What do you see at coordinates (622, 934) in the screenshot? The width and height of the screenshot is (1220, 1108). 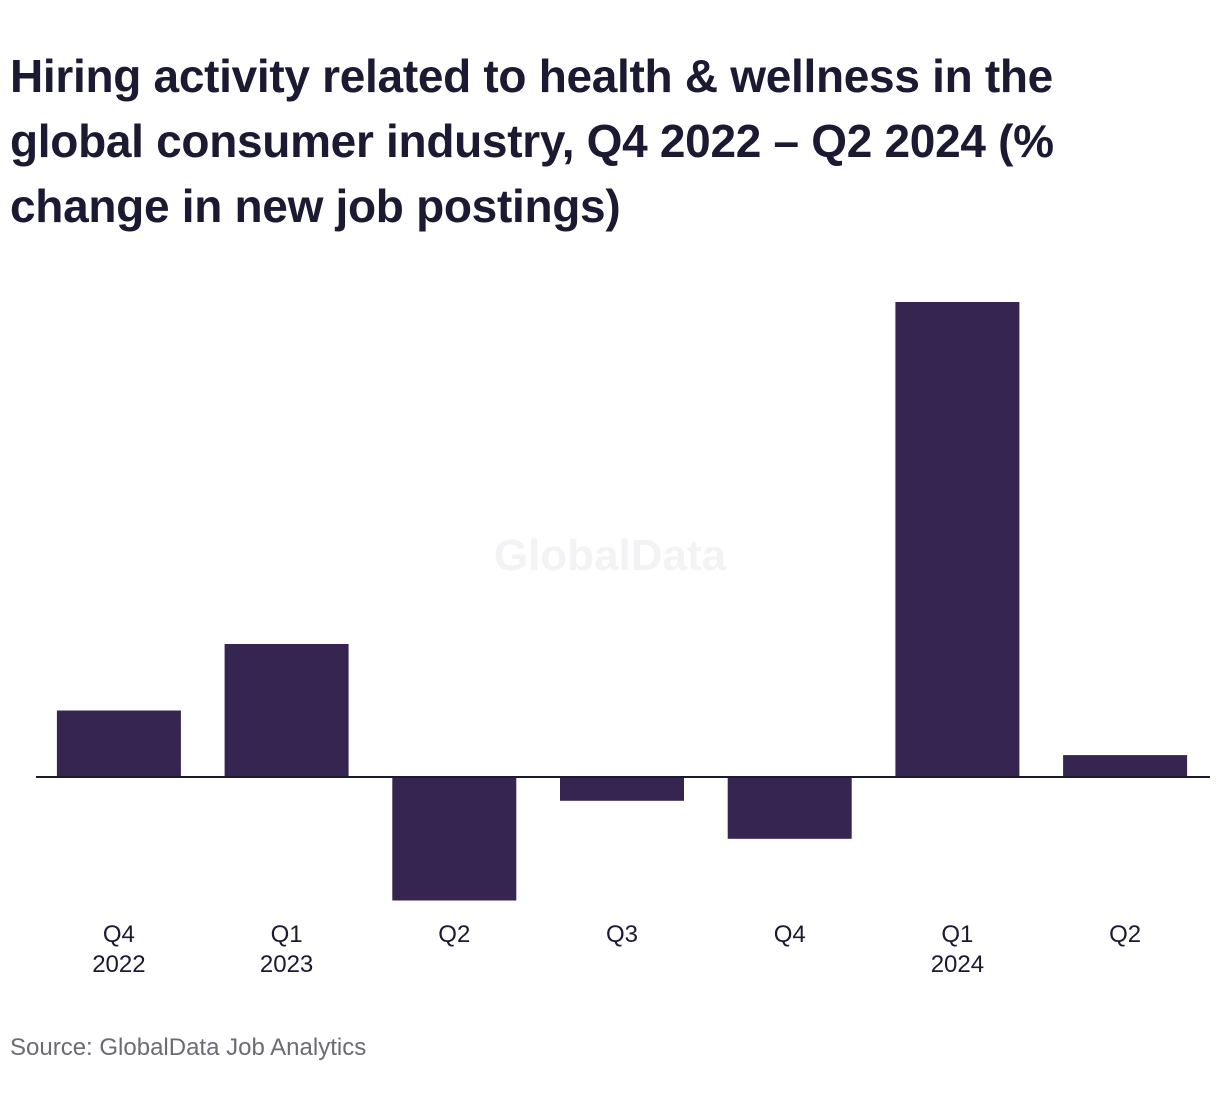 I see `x-tick-quarter-3: Q3` at bounding box center [622, 934].